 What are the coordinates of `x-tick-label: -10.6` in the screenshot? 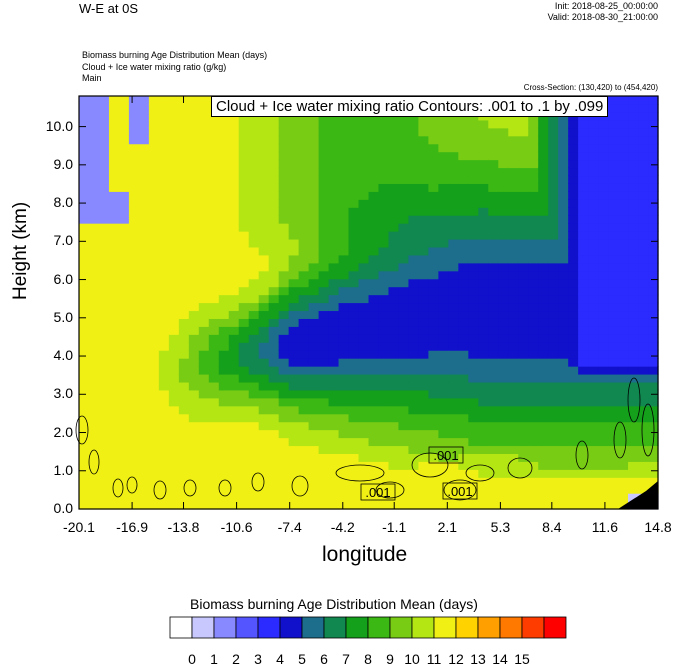 It's located at (236, 527).